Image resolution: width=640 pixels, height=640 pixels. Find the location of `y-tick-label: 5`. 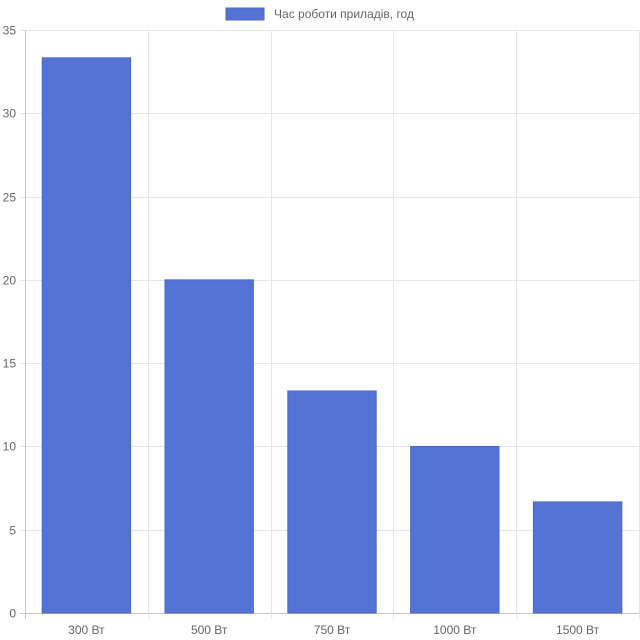

y-tick-label: 5 is located at coordinates (12, 531).